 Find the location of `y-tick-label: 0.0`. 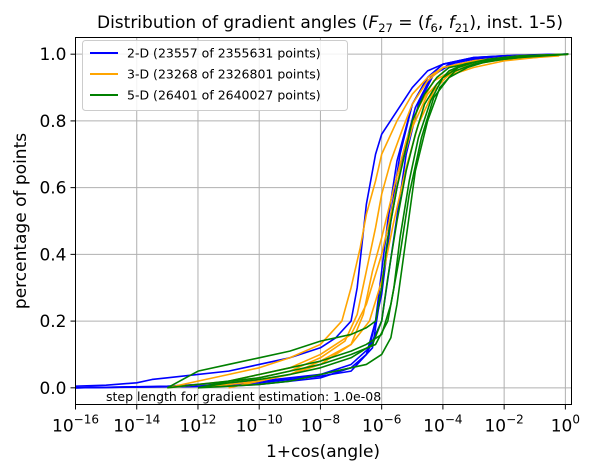

y-tick-label: 0.0 is located at coordinates (52, 389).